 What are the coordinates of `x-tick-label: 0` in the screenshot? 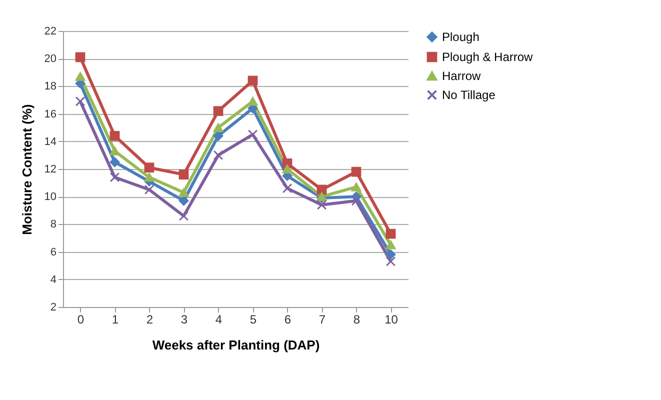 It's located at (80, 319).